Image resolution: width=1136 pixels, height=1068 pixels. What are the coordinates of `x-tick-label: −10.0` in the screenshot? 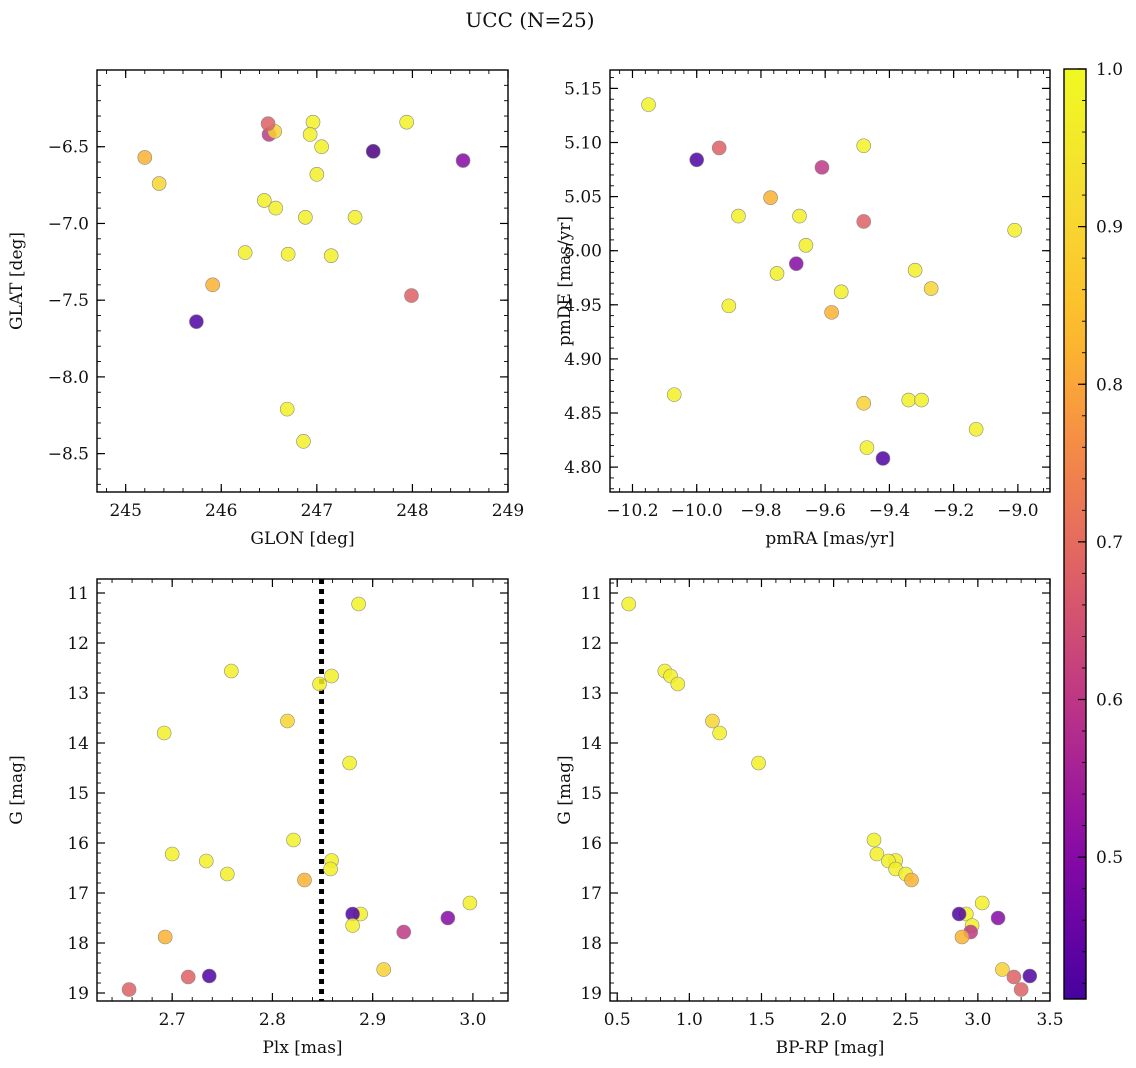 It's located at (697, 511).